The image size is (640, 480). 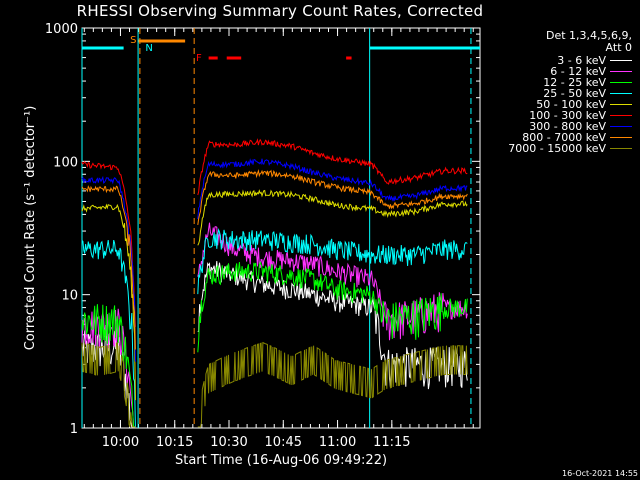 I want to click on annotation-saa: S, so click(x=133, y=40).